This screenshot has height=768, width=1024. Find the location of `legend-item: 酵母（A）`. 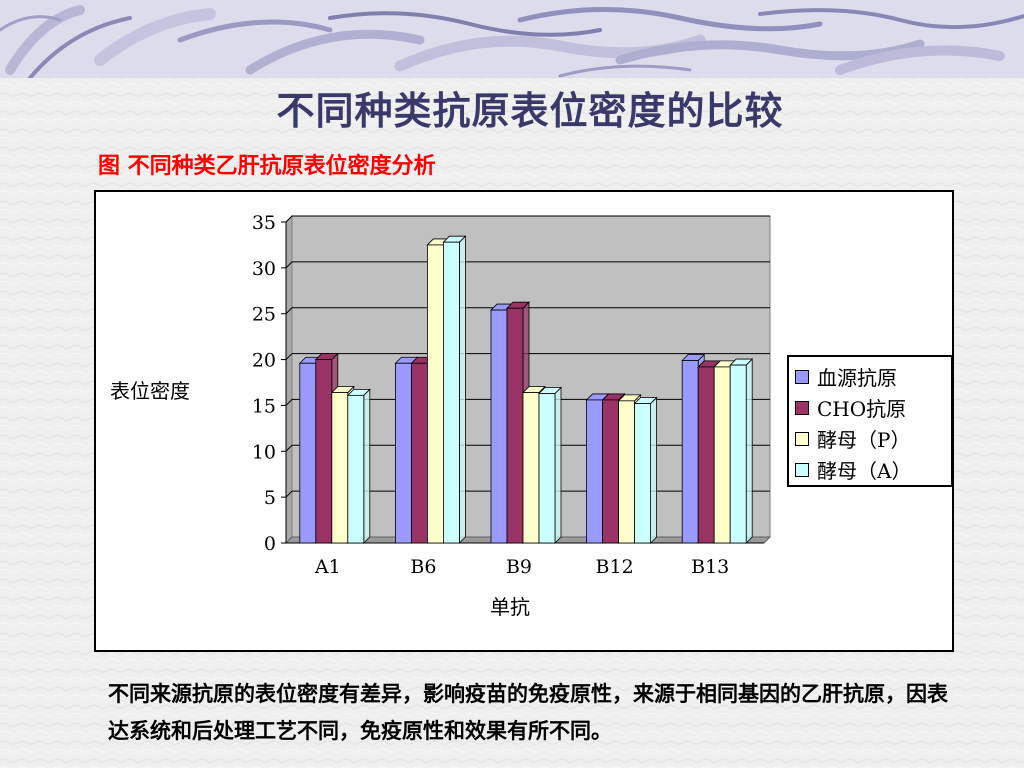

legend-item: 酵母（A） is located at coordinates (873, 469).